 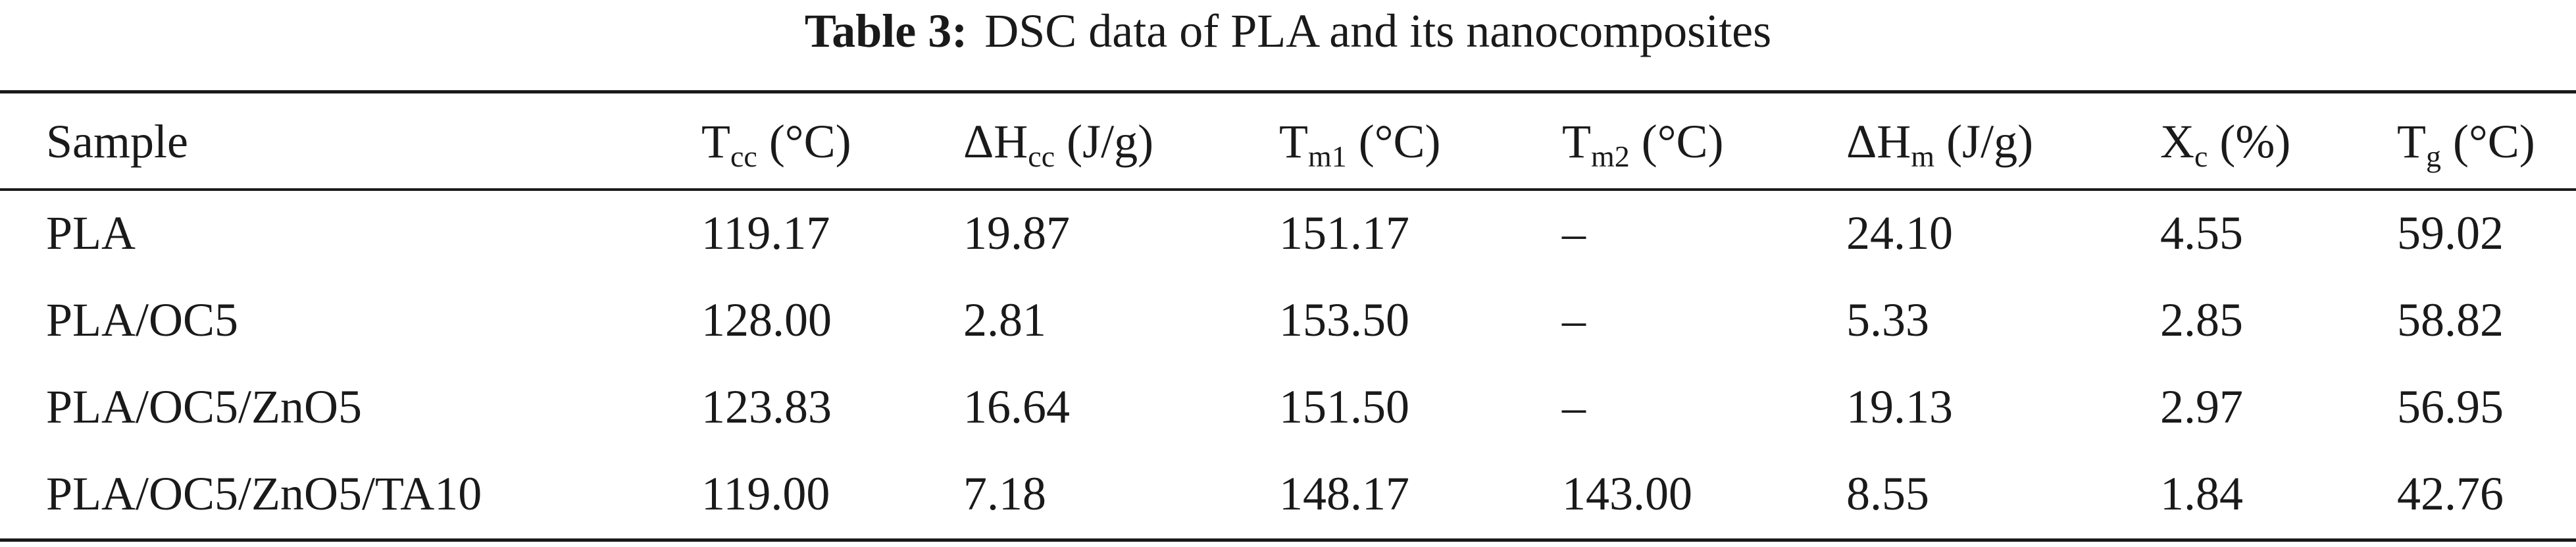 I want to click on header-subscript: m2, so click(x=1610, y=156).